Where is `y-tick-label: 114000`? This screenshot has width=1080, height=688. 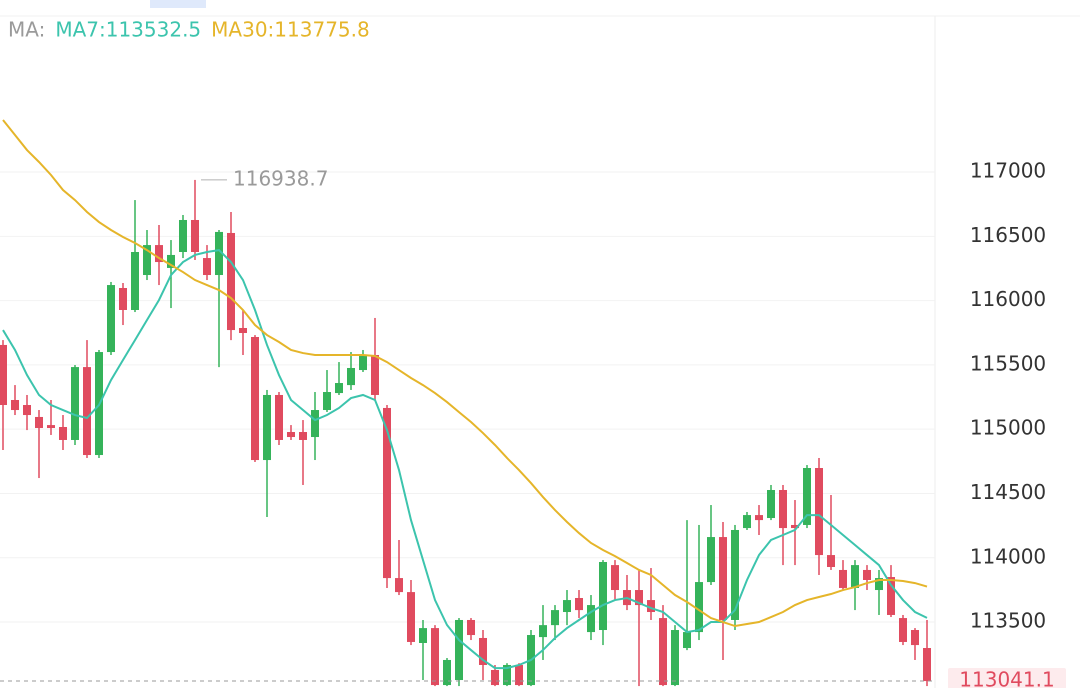 y-tick-label: 114000 is located at coordinates (1008, 556).